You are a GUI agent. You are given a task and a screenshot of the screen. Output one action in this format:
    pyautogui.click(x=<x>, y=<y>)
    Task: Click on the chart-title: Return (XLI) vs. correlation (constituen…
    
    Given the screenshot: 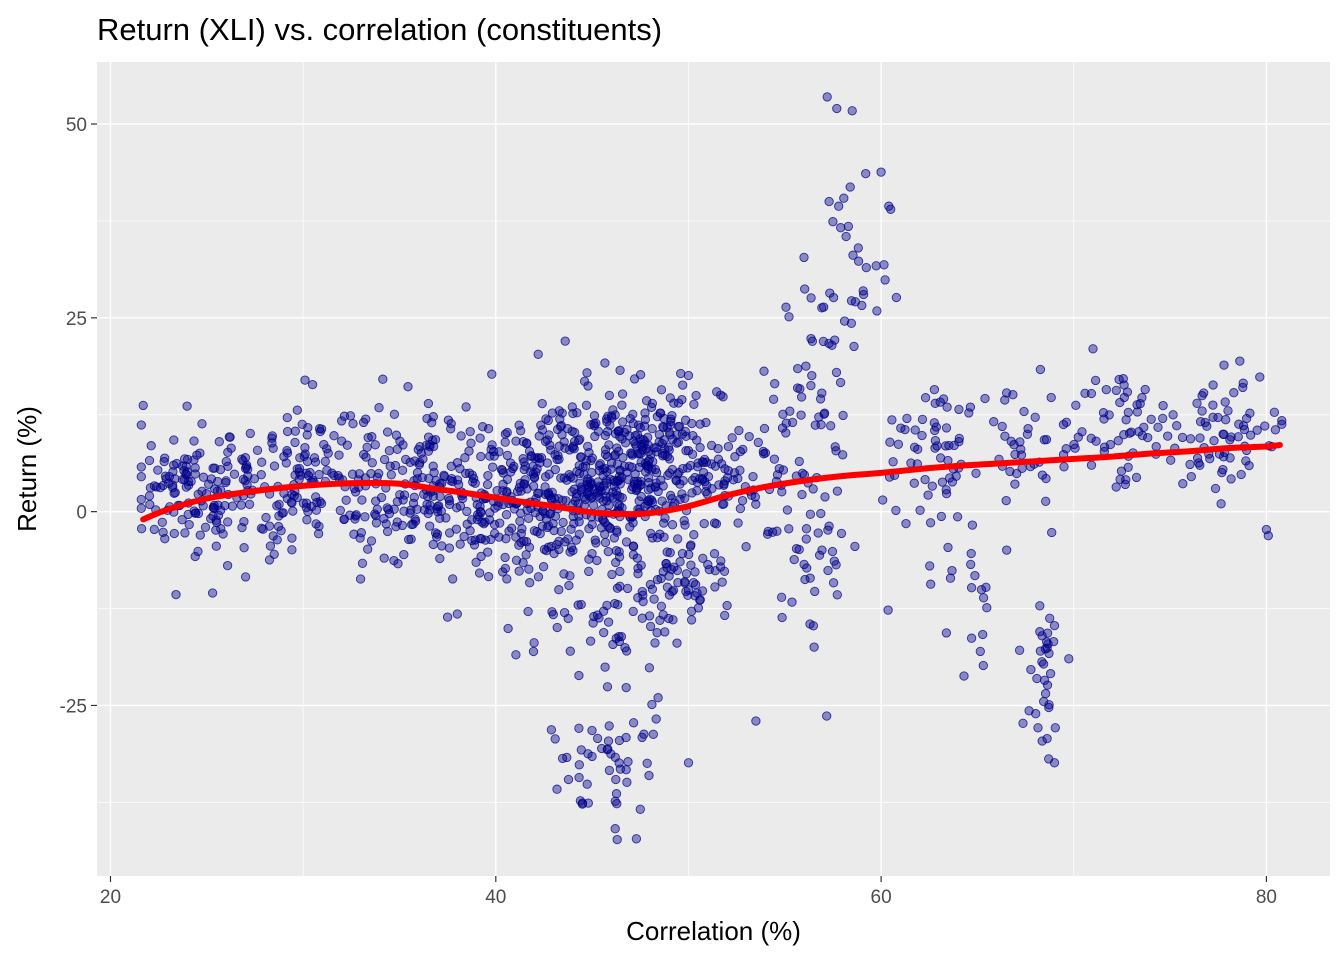 What is the action you would take?
    pyautogui.click(x=379, y=29)
    